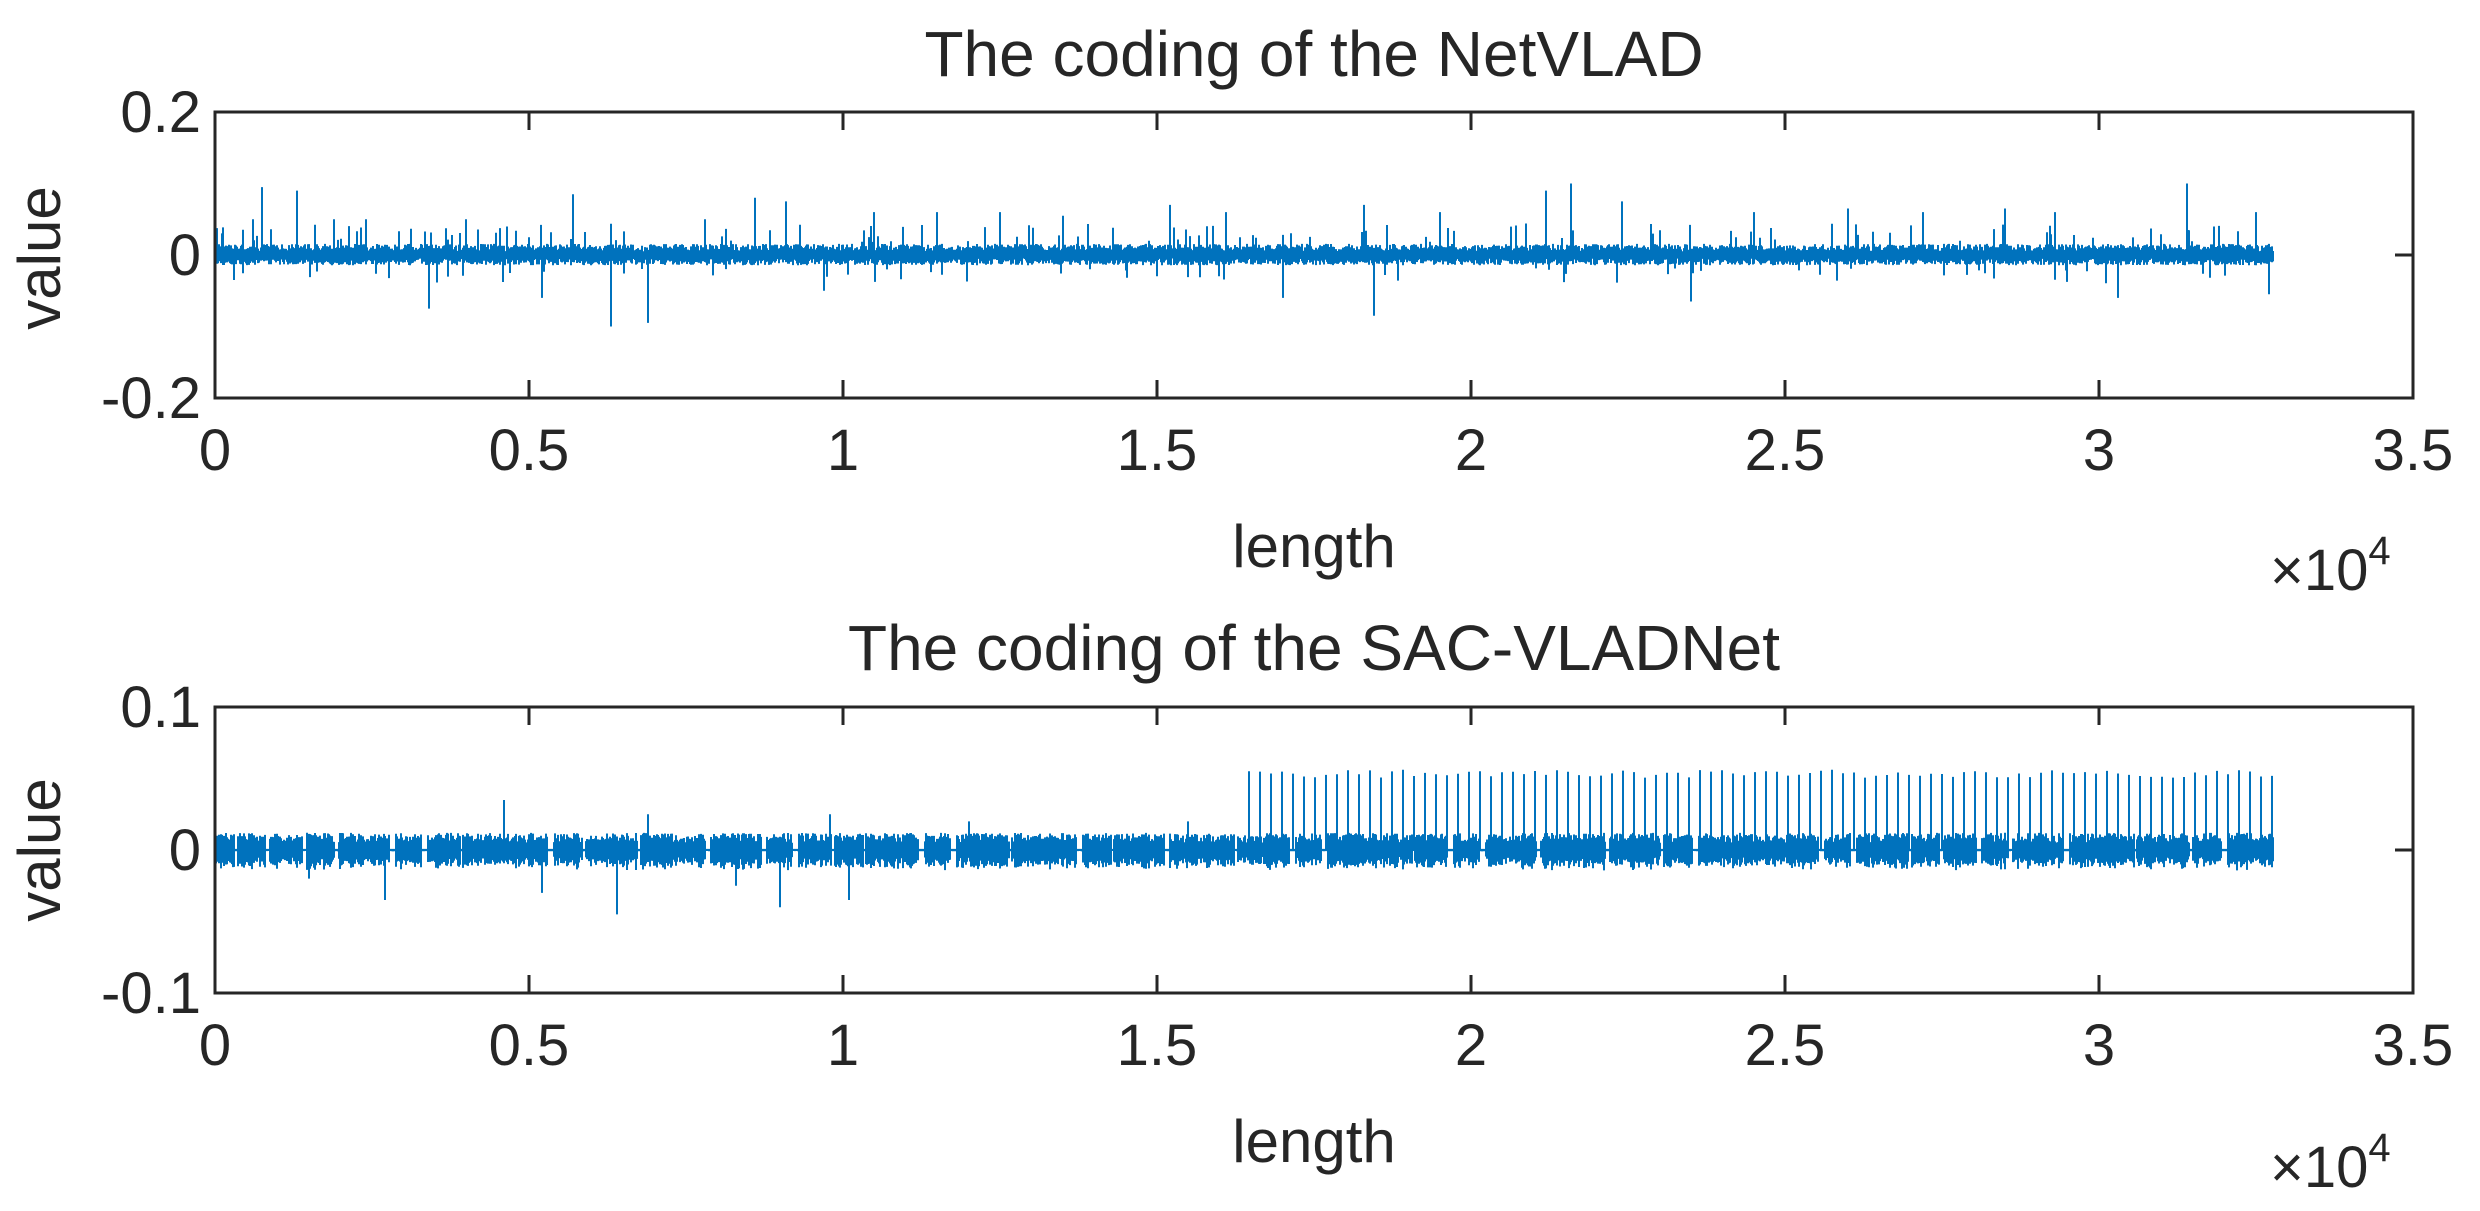  Describe the element at coordinates (160, 707) in the screenshot. I see `y-tick-label: 0.1` at that location.